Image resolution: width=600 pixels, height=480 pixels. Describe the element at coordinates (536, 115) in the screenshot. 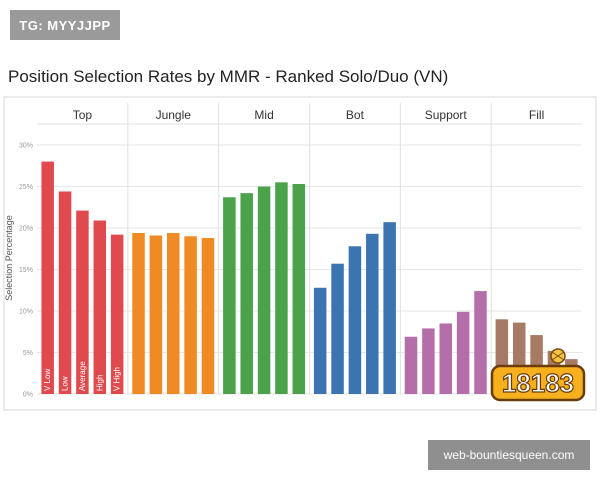

I see `group-label-fill: Fill` at that location.